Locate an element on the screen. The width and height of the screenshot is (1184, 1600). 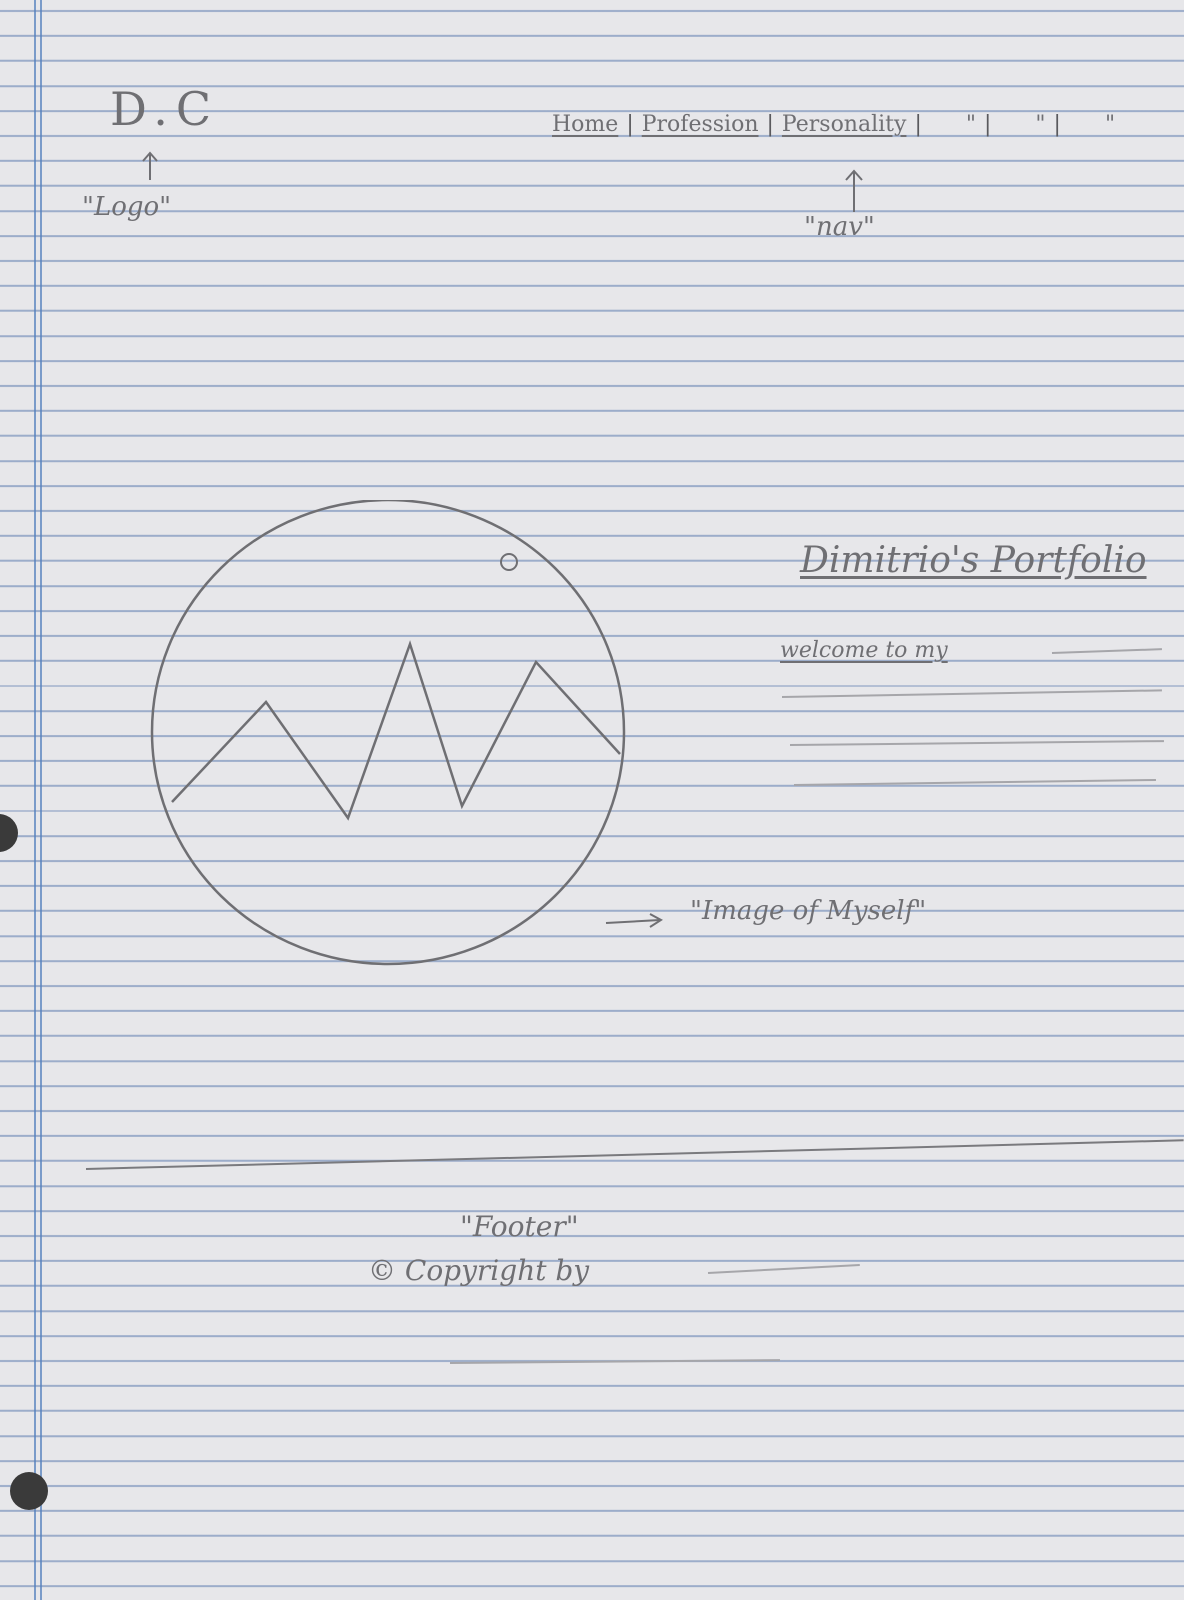
nav-item-personality: Personality is located at coordinates (844, 124).